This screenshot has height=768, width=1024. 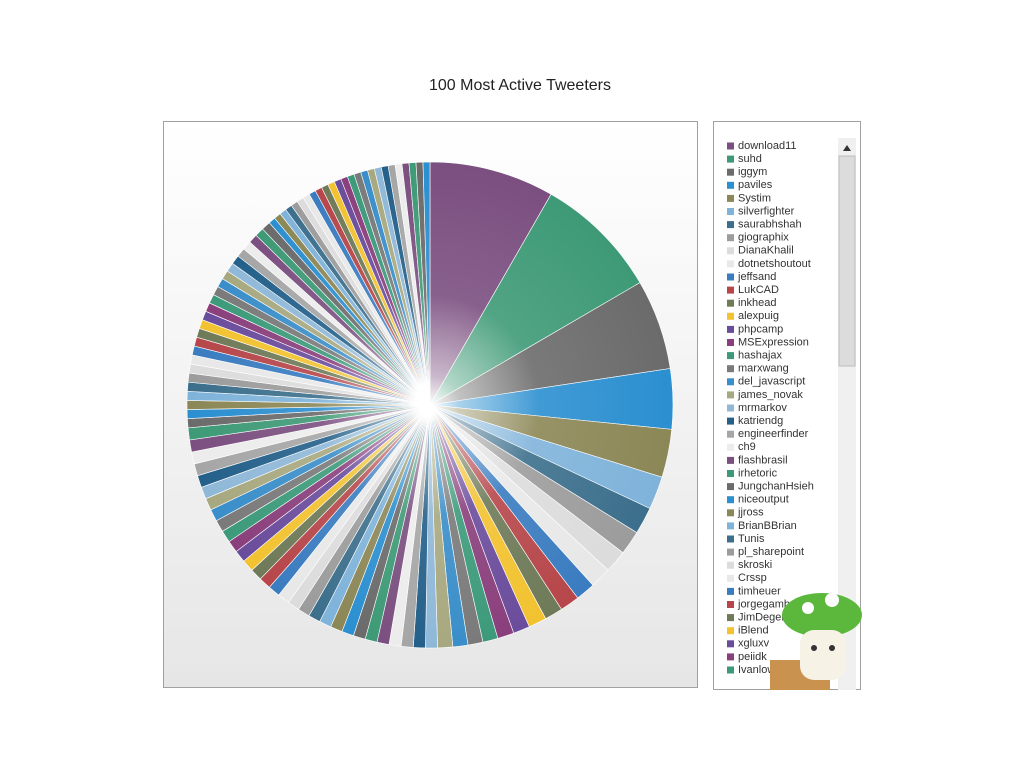 I want to click on legend-label: Systim, so click(x=754, y=198).